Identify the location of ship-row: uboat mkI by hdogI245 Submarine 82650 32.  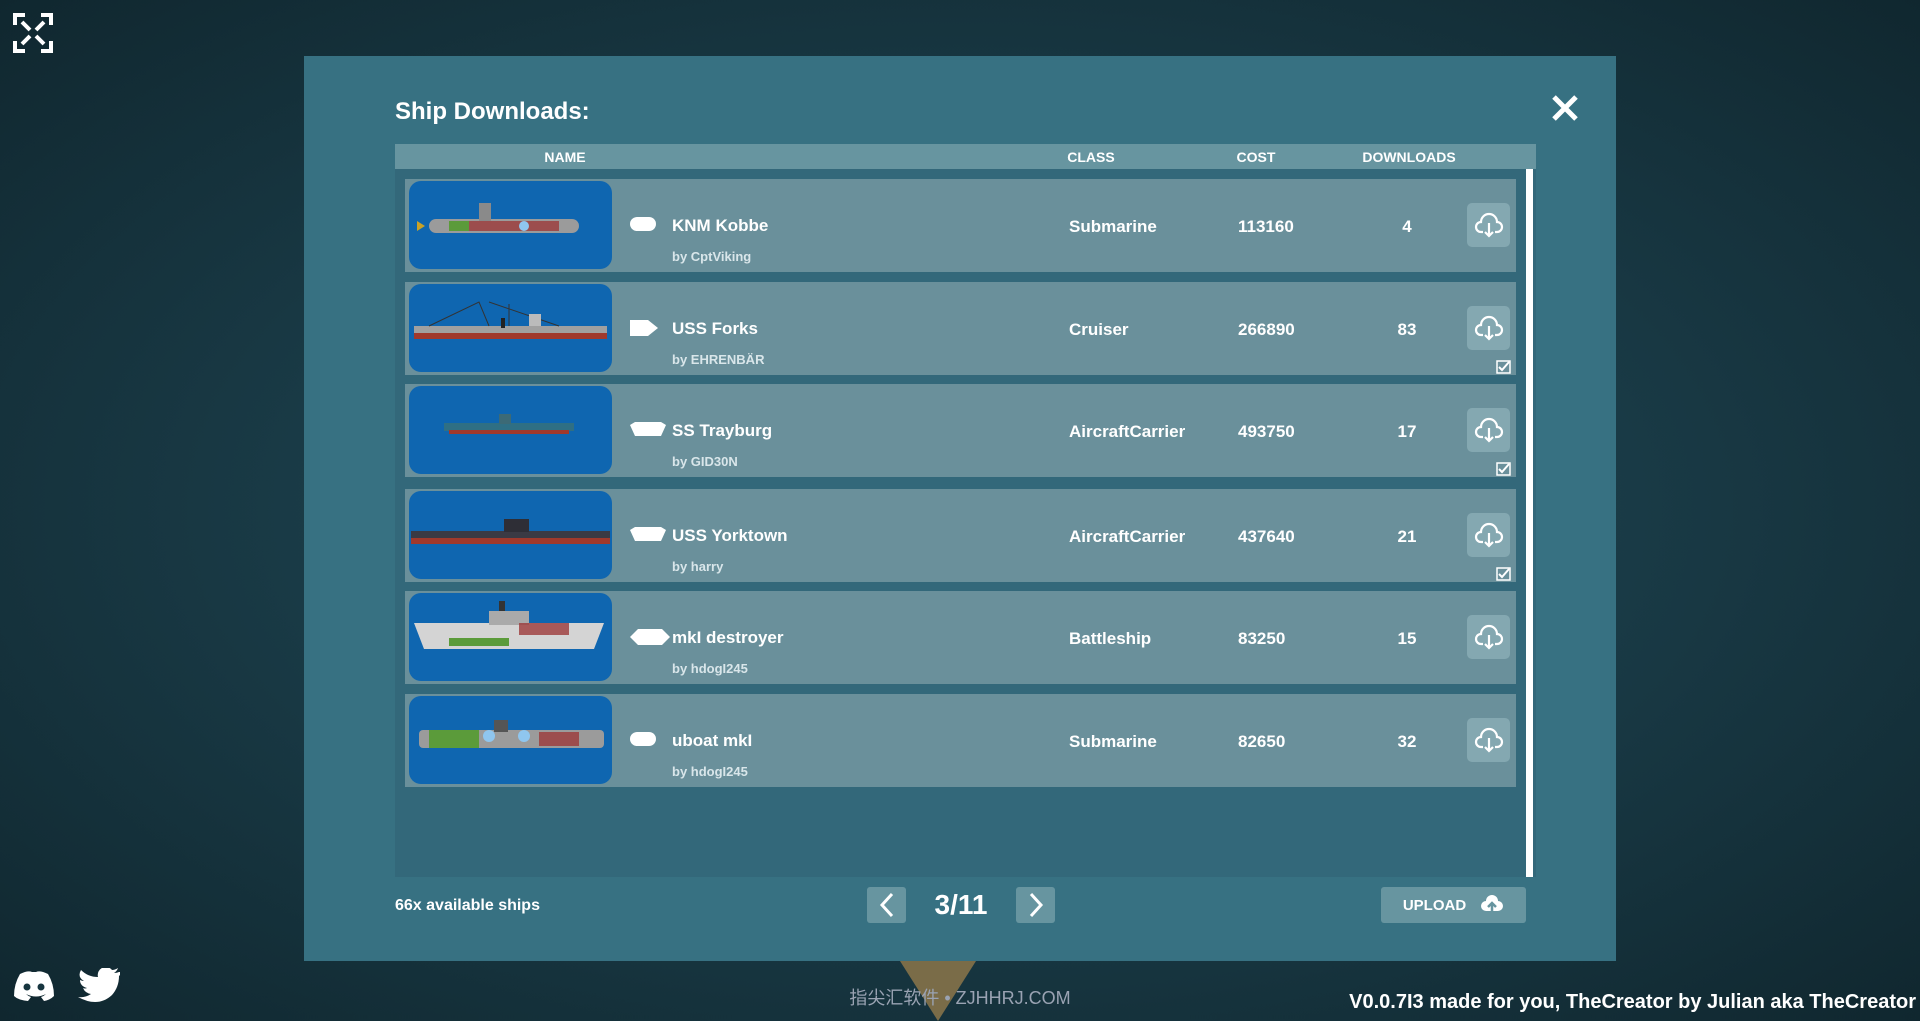
(960, 740).